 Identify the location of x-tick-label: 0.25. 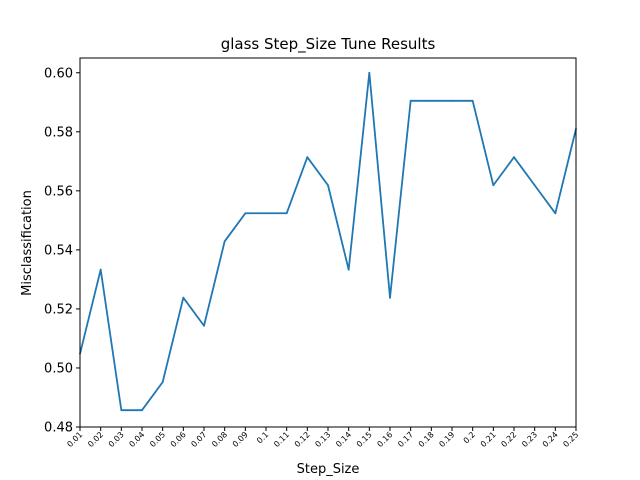
(570, 439).